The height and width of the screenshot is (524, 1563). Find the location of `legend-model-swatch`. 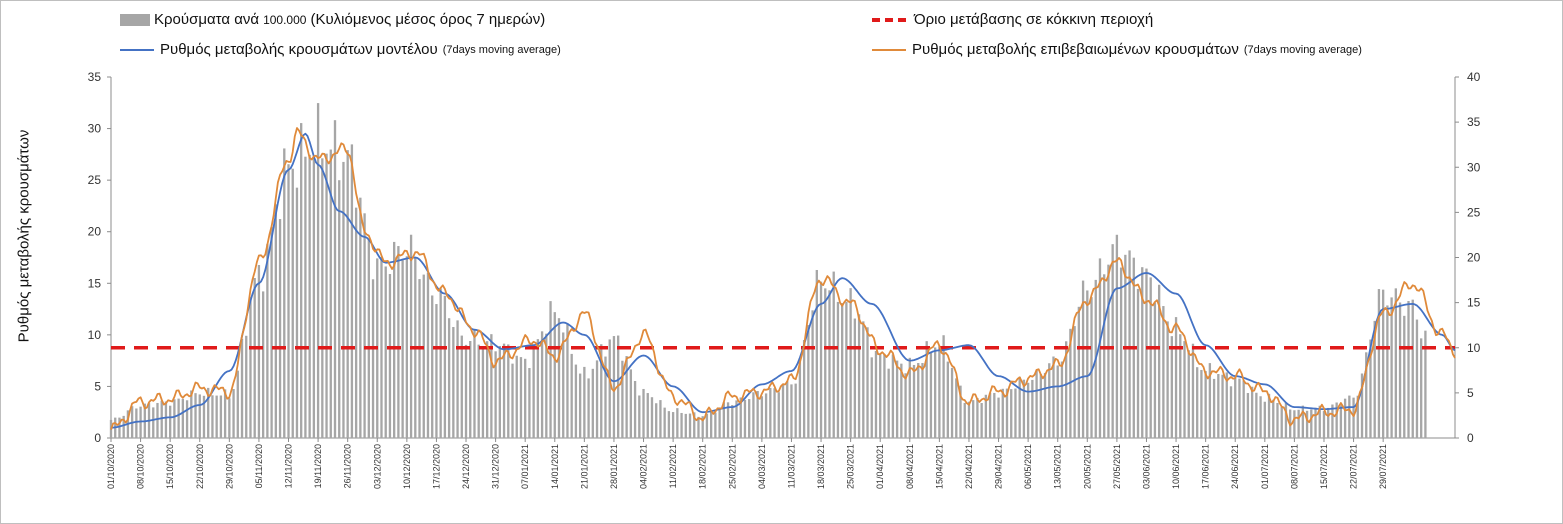

legend-model-swatch is located at coordinates (137, 49).